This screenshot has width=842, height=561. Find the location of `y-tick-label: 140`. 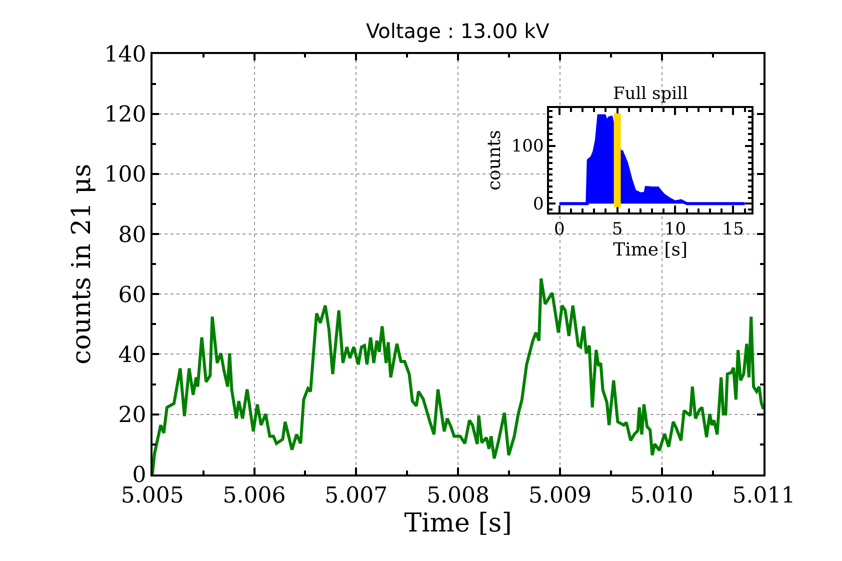

y-tick-label: 140 is located at coordinates (125, 55).